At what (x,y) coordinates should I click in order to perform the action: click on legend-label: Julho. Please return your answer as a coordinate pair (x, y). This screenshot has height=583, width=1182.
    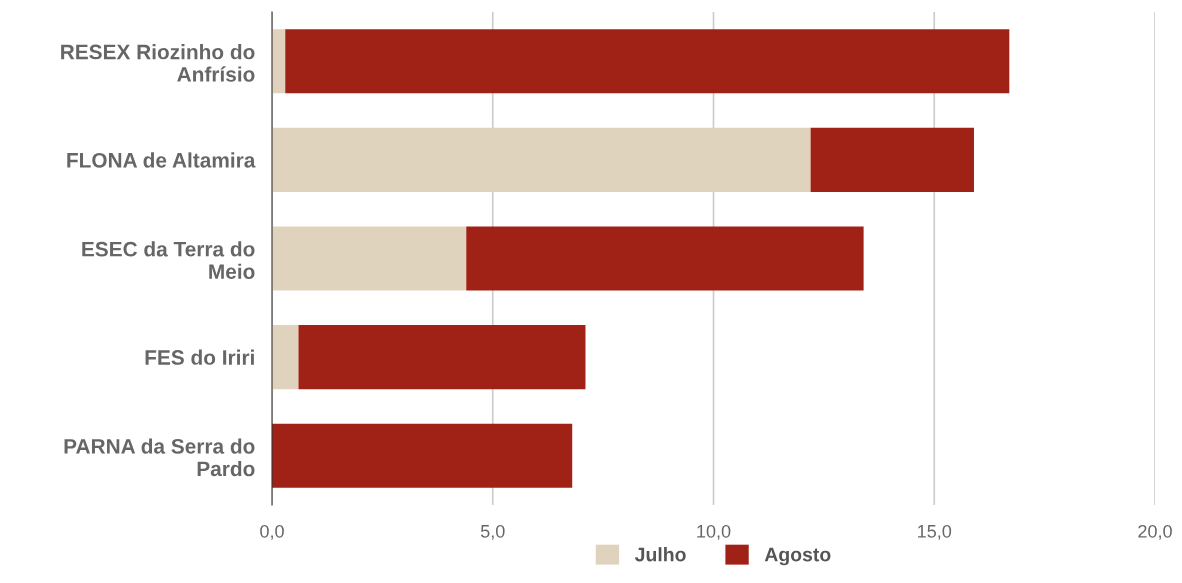
    Looking at the image, I should click on (660, 554).